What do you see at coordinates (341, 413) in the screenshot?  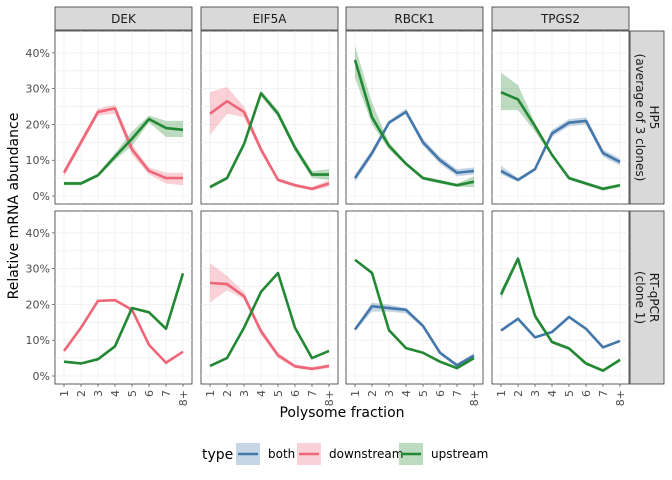 I see `x-axis-title: Polysome fraction` at bounding box center [341, 413].